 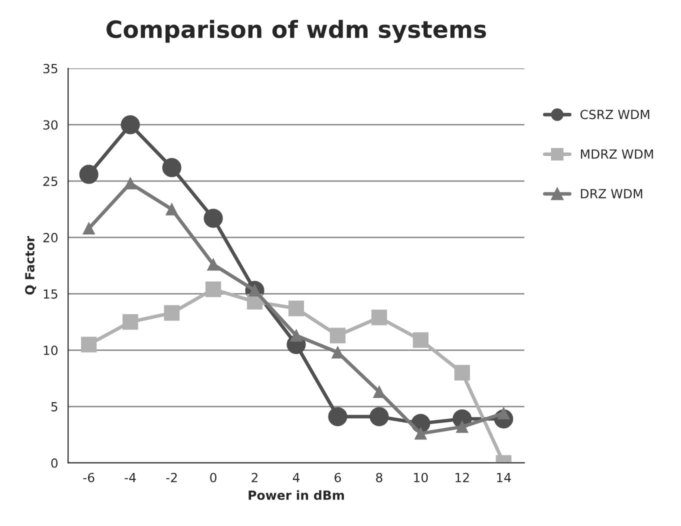 What do you see at coordinates (30, 265) in the screenshot?
I see `y-axis-title: Q Factor` at bounding box center [30, 265].